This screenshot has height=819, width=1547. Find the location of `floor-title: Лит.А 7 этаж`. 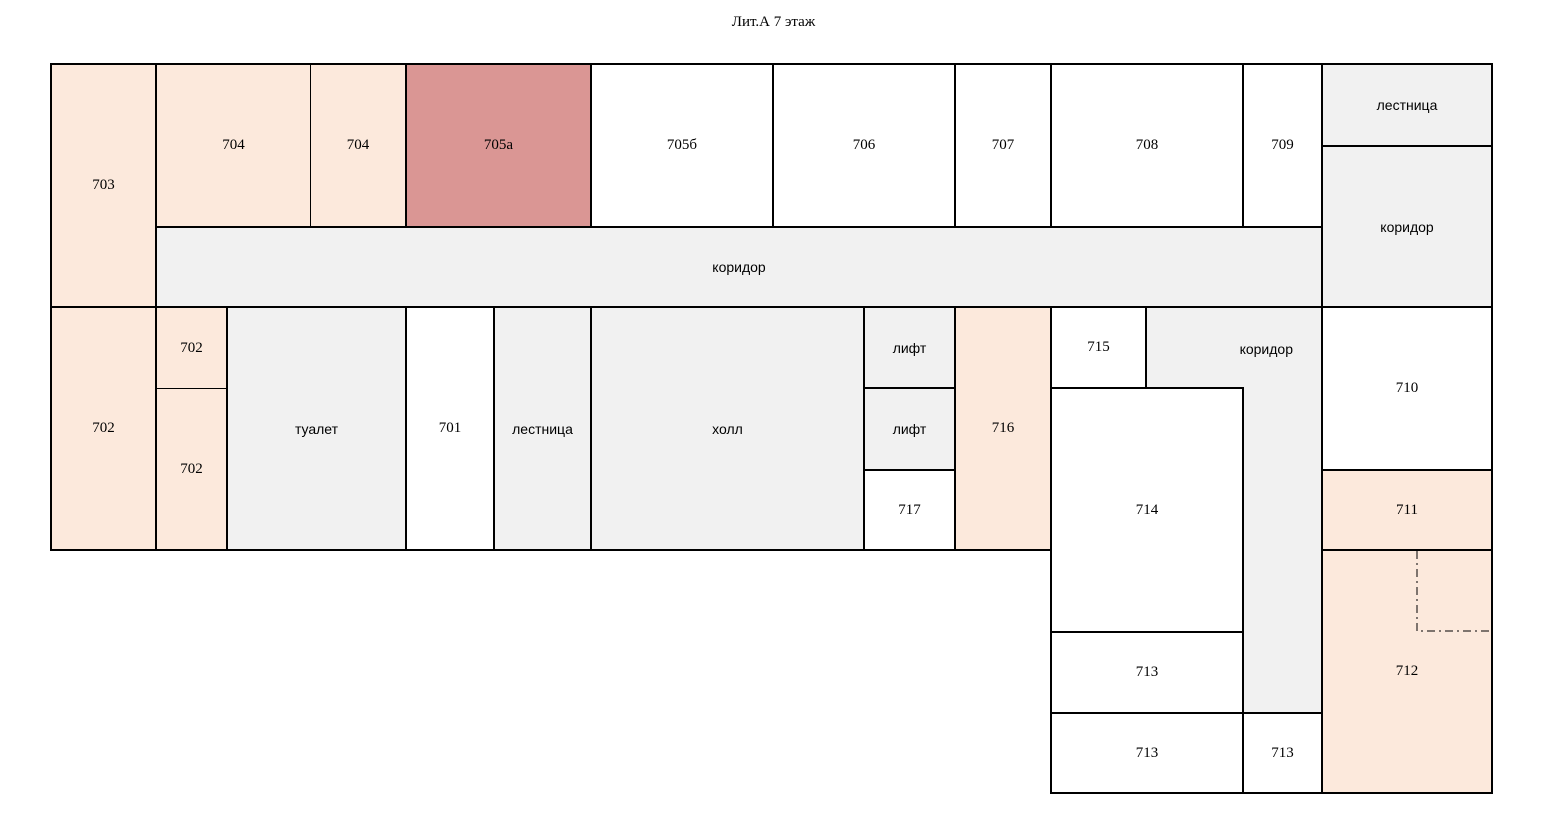

floor-title: Лит.А 7 этаж is located at coordinates (773, 22).